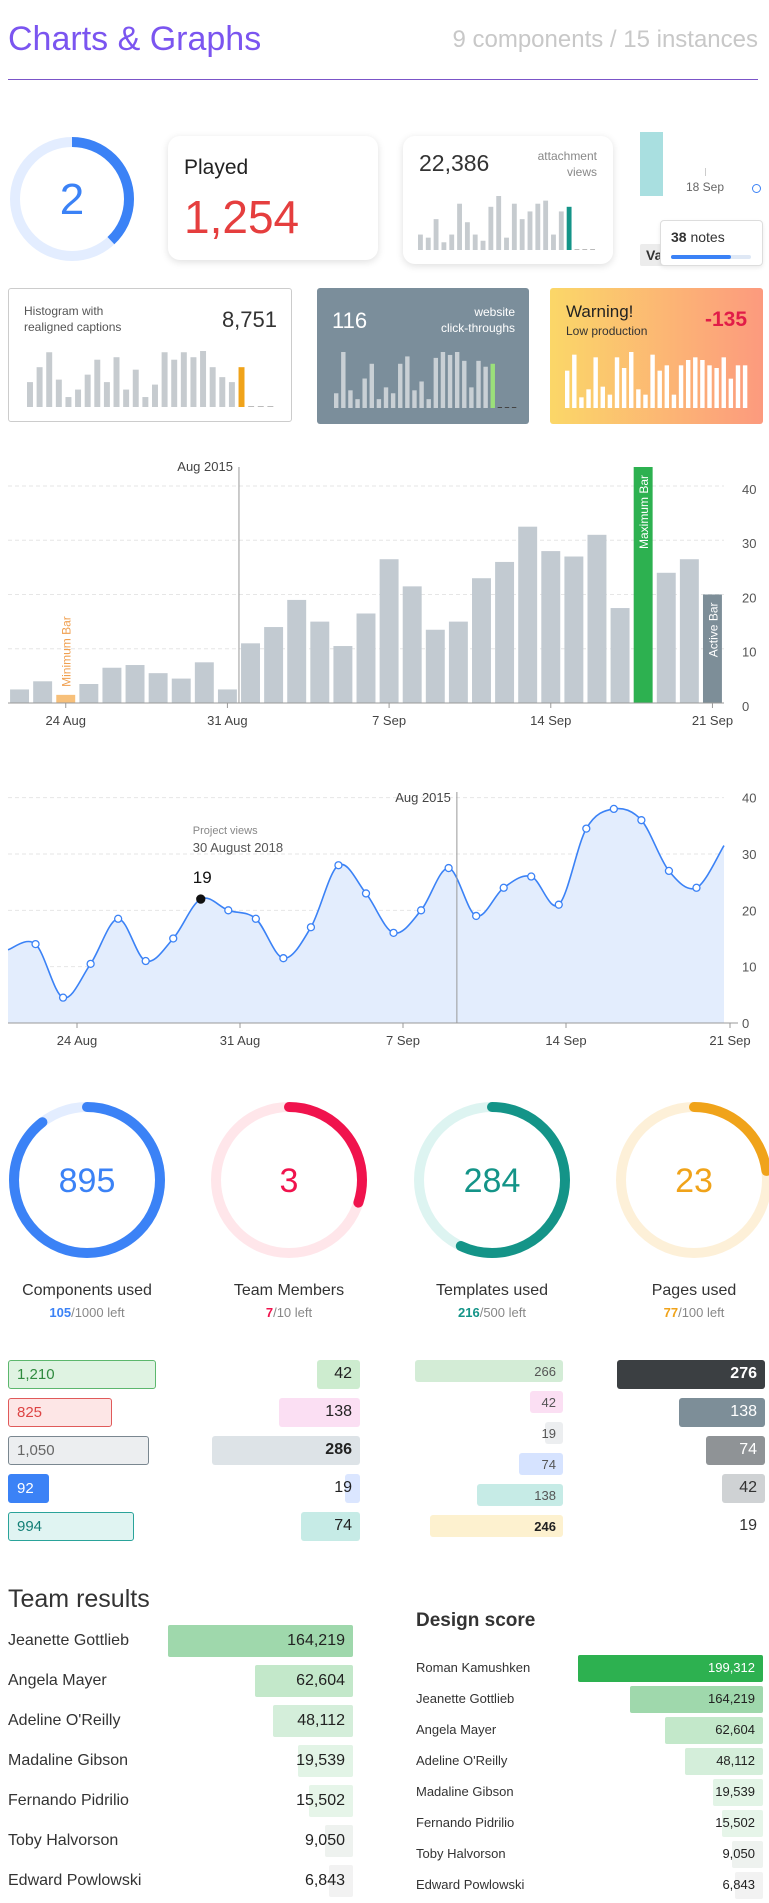 This screenshot has width=769, height=1903. Describe the element at coordinates (82, 1374) in the screenshot. I see `progress-bar: 1,210` at that location.